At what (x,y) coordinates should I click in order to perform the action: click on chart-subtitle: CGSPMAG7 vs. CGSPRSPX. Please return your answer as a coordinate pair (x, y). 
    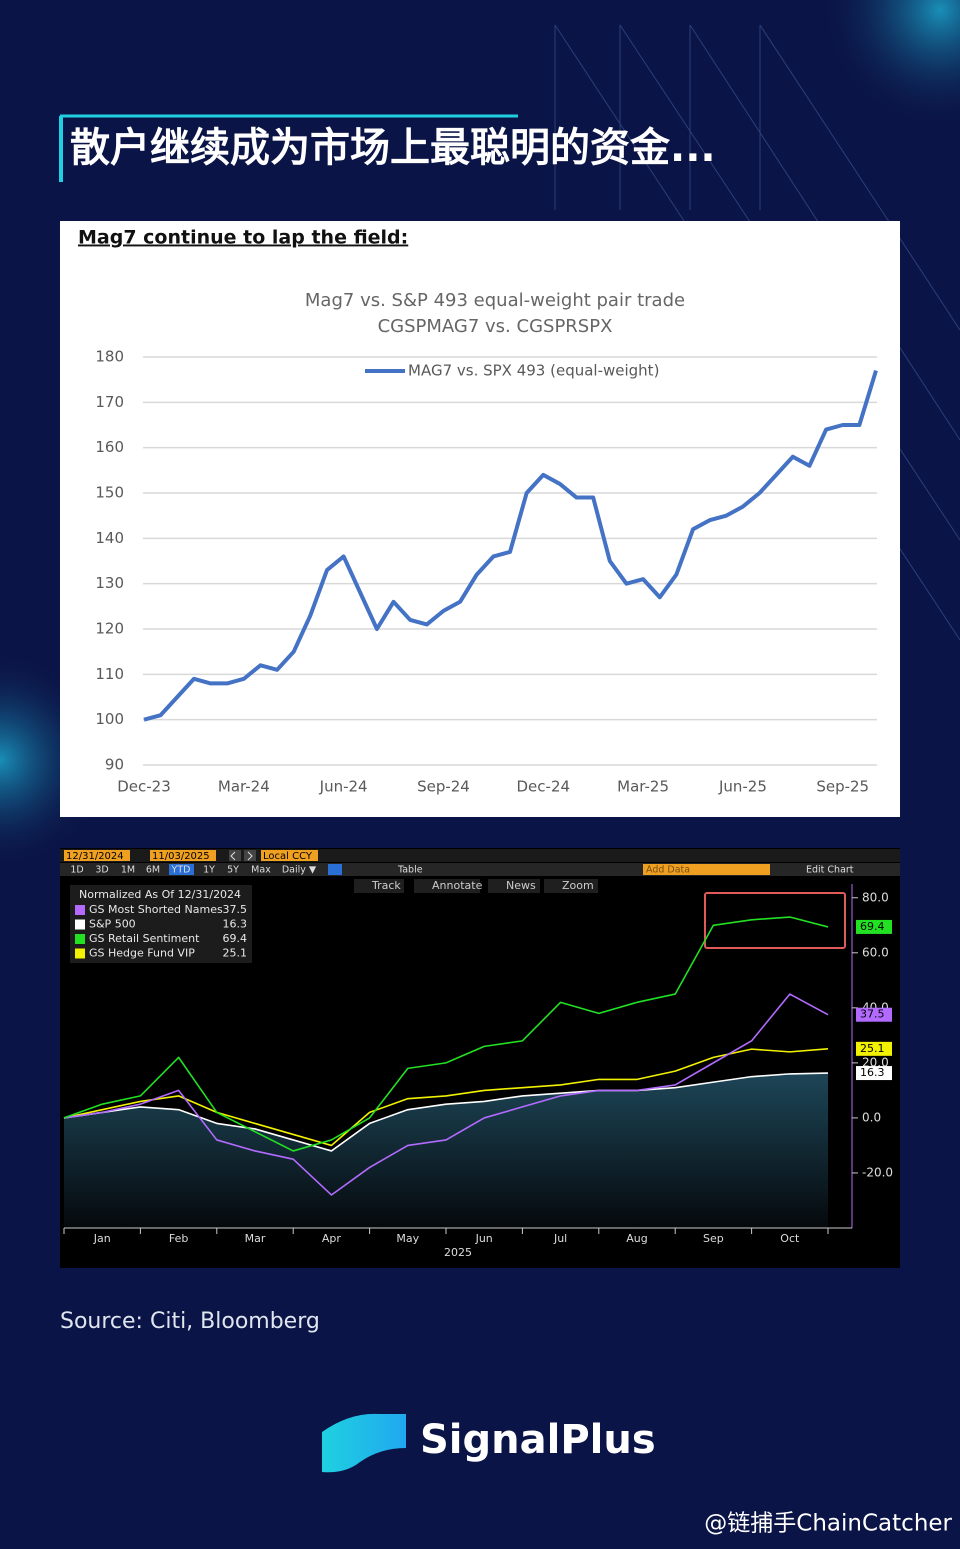
    Looking at the image, I should click on (495, 326).